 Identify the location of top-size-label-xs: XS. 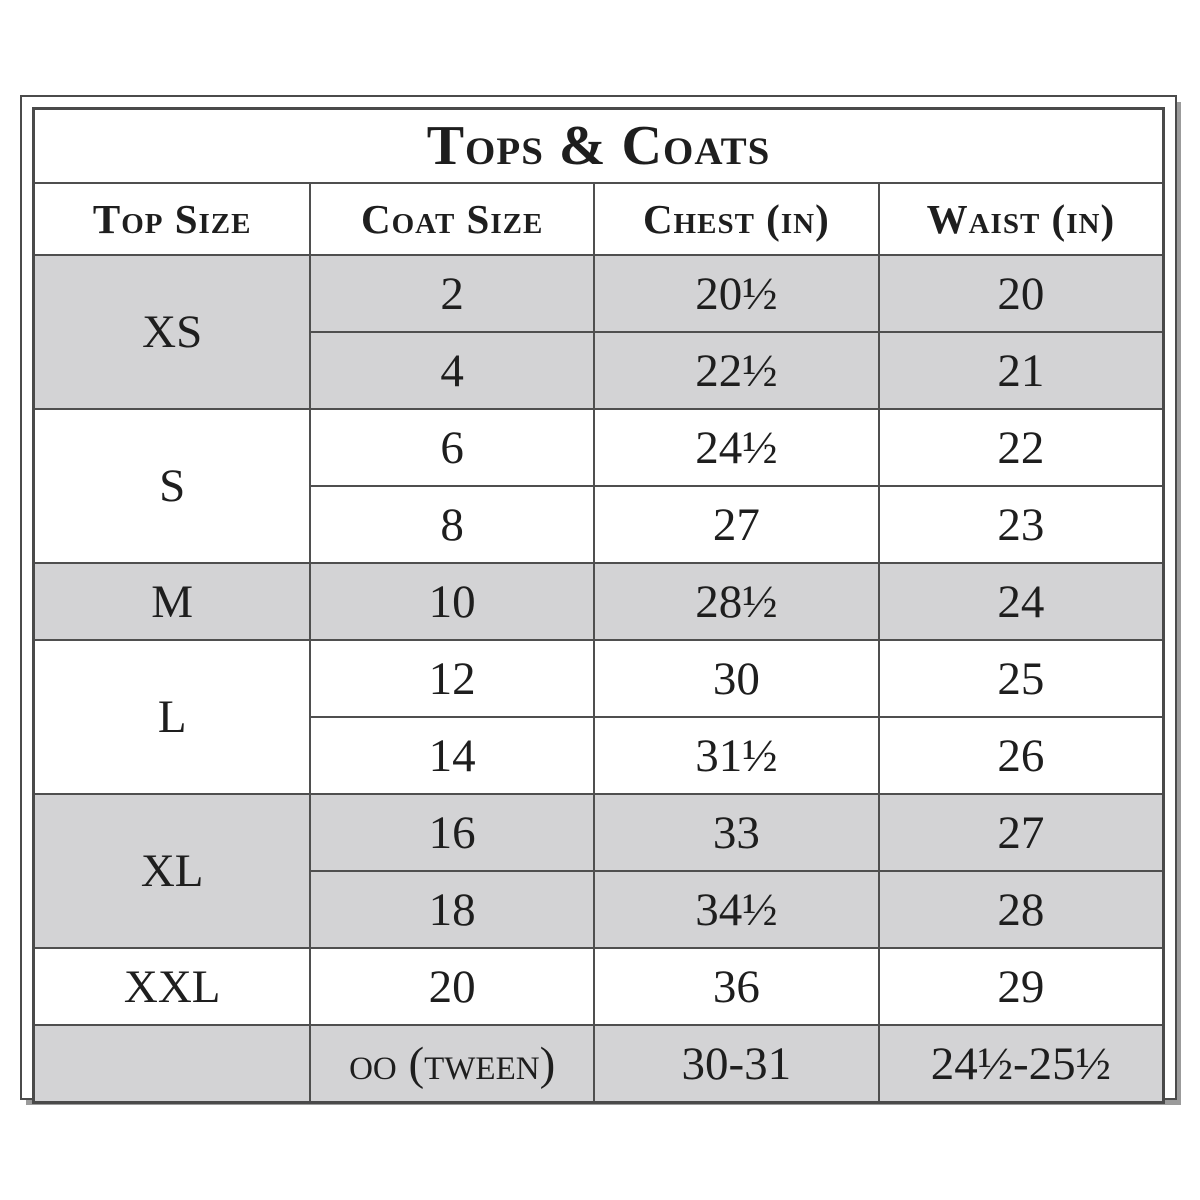
(172, 332).